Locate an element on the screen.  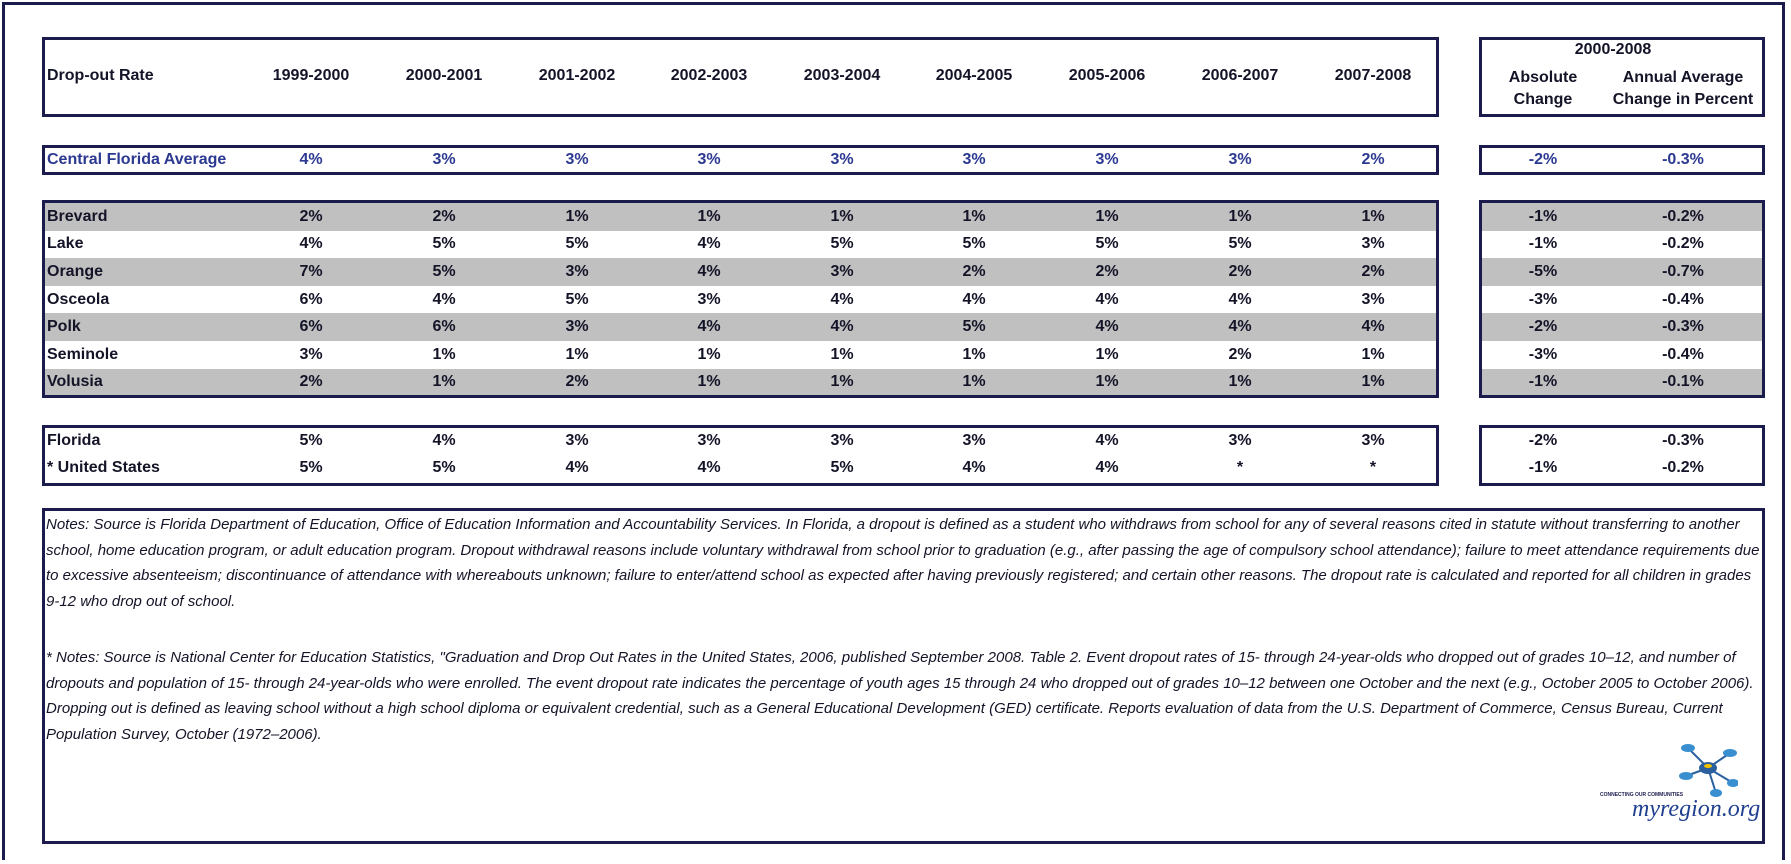
header-period: 2007-2008 is located at coordinates (1373, 75).